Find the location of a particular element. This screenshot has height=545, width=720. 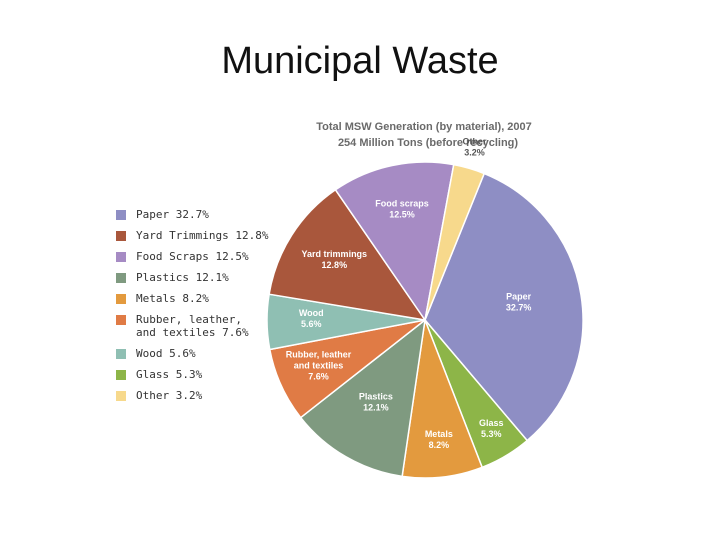

legend-item: Plastics 12.1% is located at coordinates (196, 277).